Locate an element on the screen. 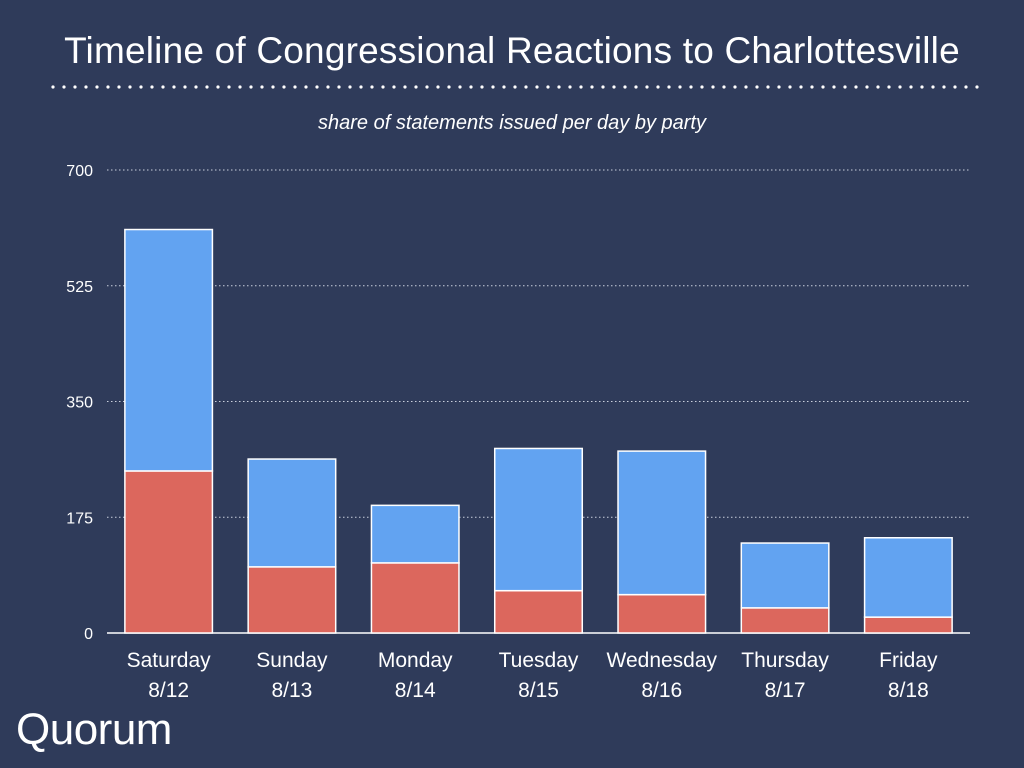  y-tick-label: 700 is located at coordinates (79, 171).